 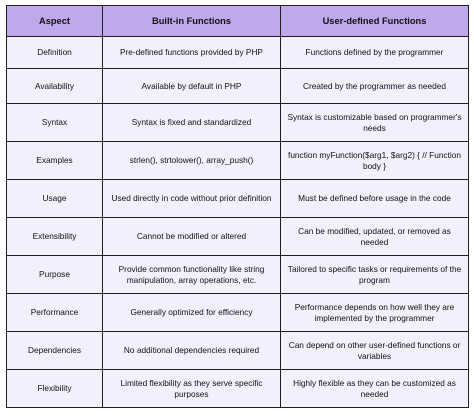 I want to click on builtin-cell: Generally optimized for efficiency, so click(x=191, y=312).